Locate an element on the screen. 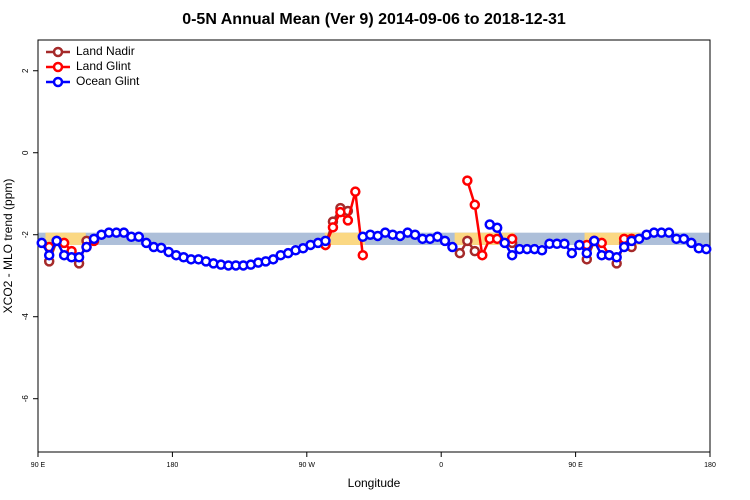 The height and width of the screenshot is (500, 750). y-tick-label: -6 is located at coordinates (25, 399).